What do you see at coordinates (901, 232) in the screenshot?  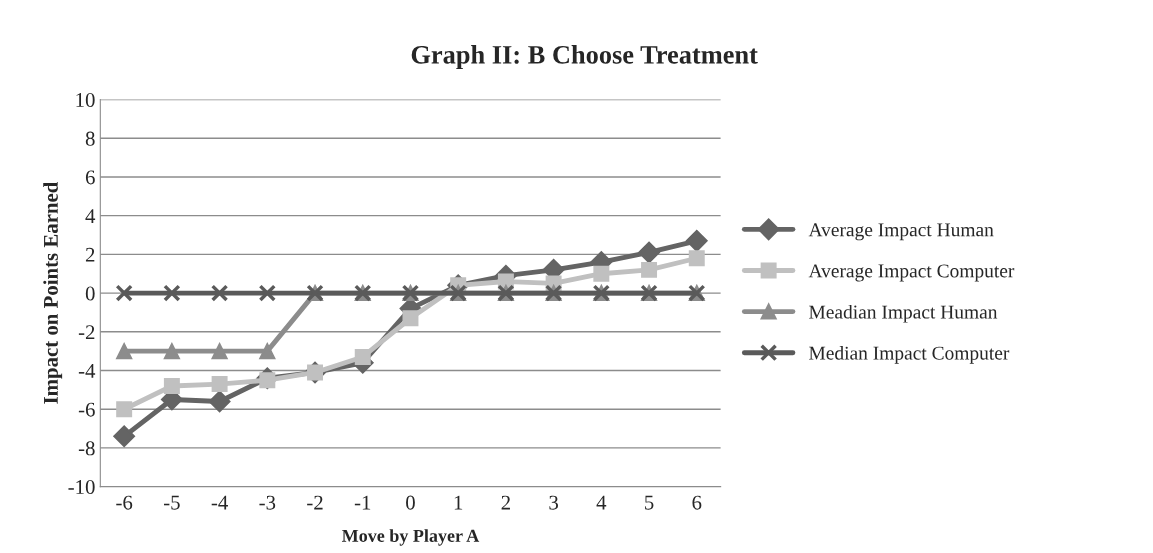 I see `legend-label: Average Impact Human` at bounding box center [901, 232].